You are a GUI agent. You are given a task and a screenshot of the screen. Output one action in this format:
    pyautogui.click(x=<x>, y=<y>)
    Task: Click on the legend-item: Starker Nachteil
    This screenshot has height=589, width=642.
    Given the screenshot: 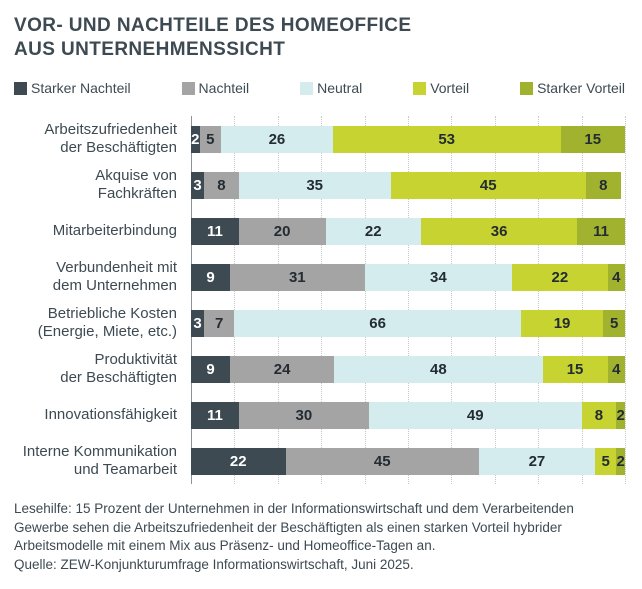 What is the action you would take?
    pyautogui.click(x=72, y=88)
    